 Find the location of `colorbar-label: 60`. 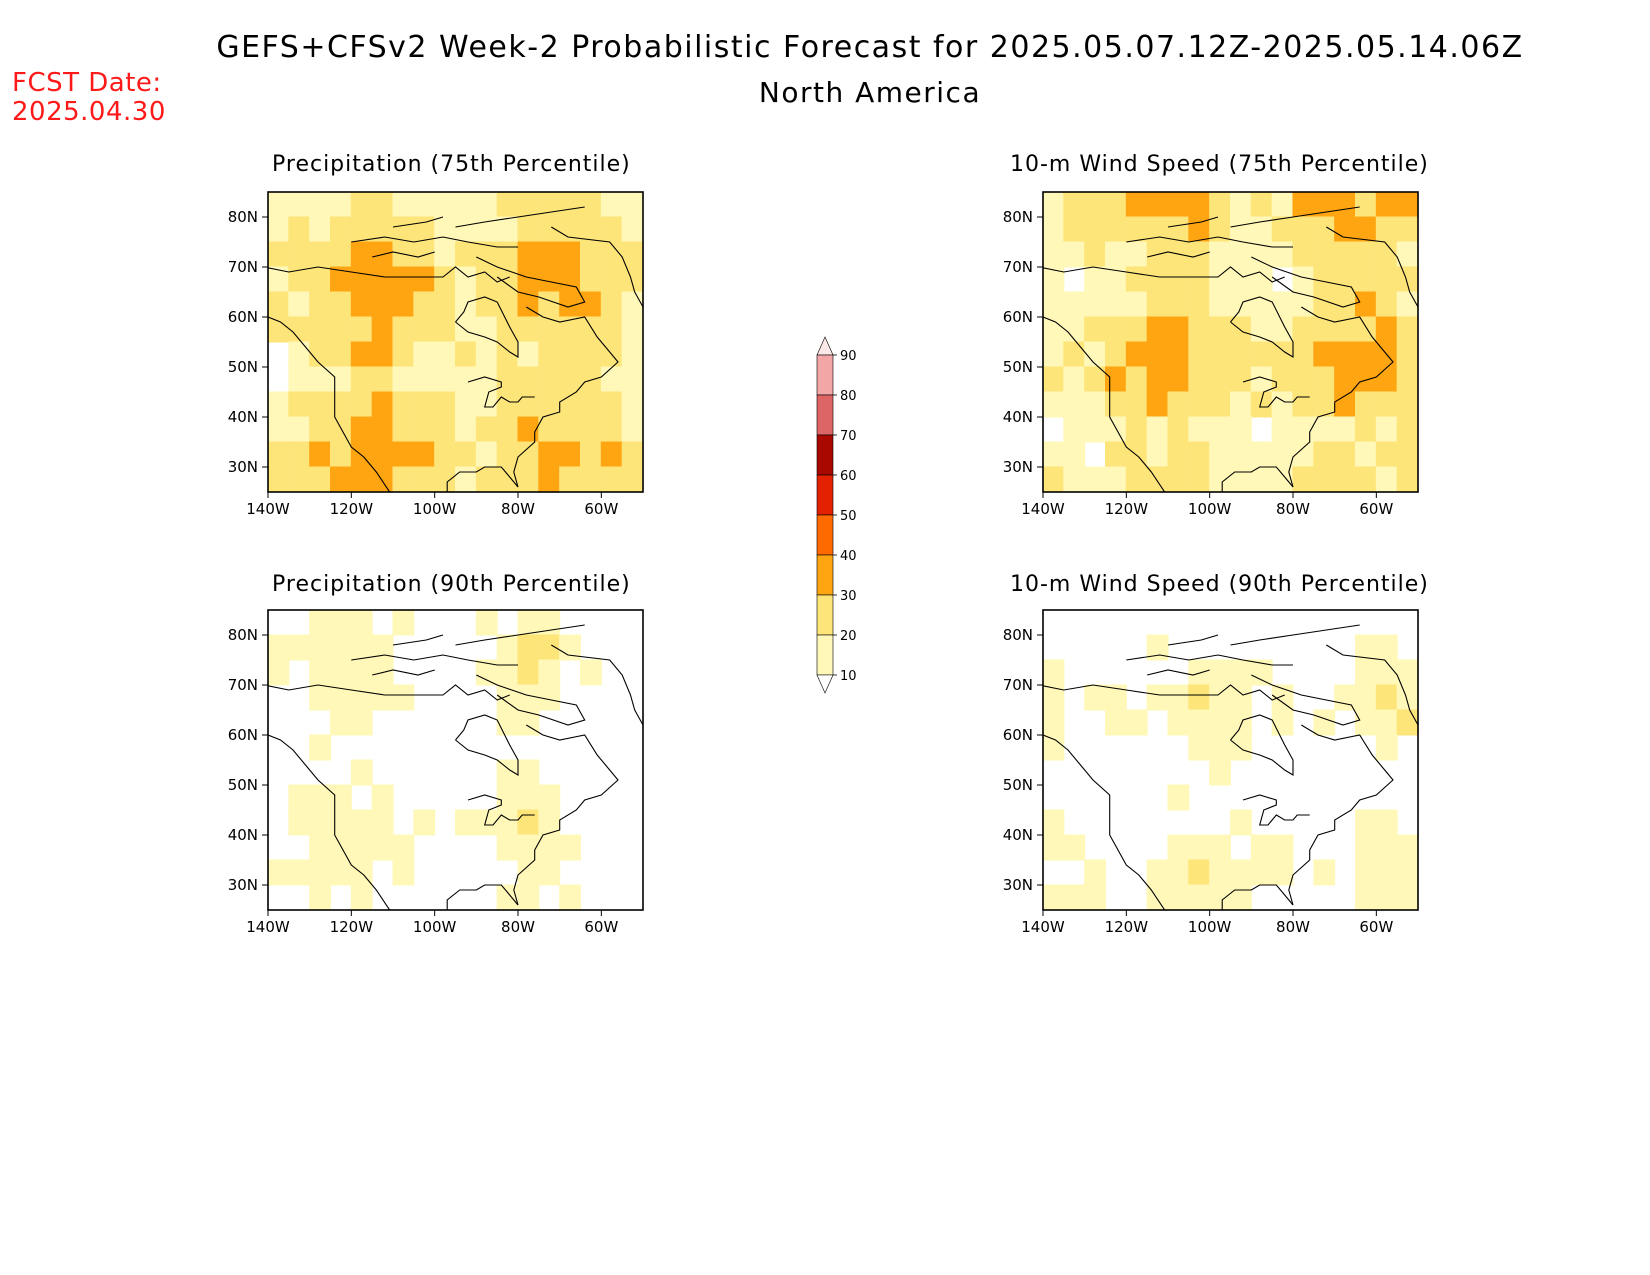

colorbar-label: 60 is located at coordinates (848, 476).